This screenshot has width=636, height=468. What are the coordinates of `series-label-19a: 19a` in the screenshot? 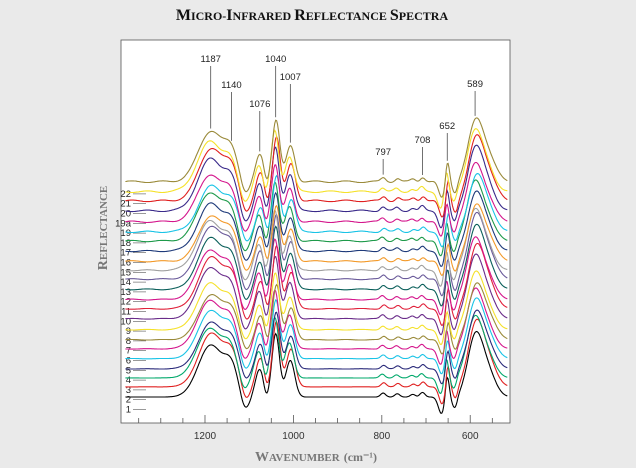 It's located at (123, 223).